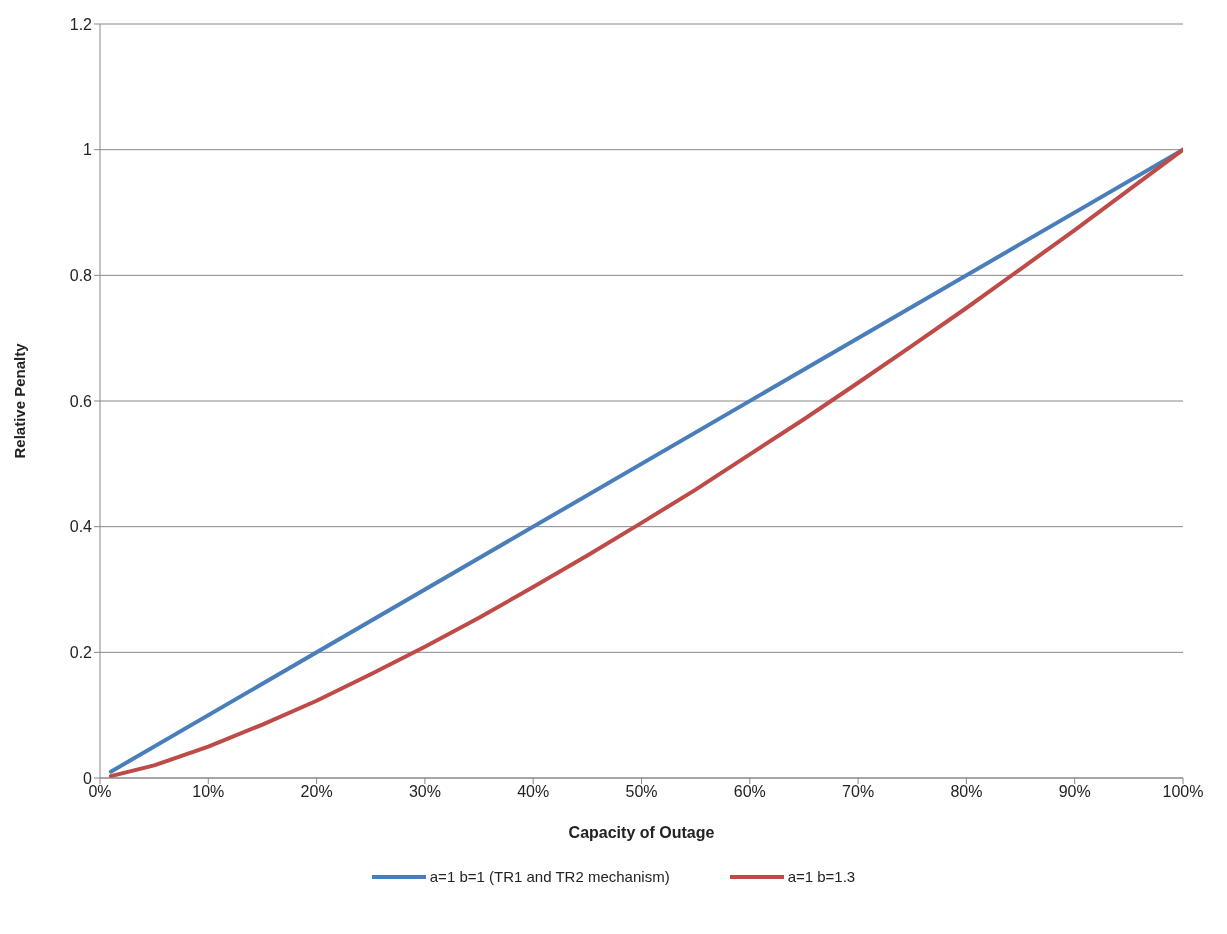 This screenshot has height=934, width=1227. I want to click on x-tick-label: 80%, so click(966, 792).